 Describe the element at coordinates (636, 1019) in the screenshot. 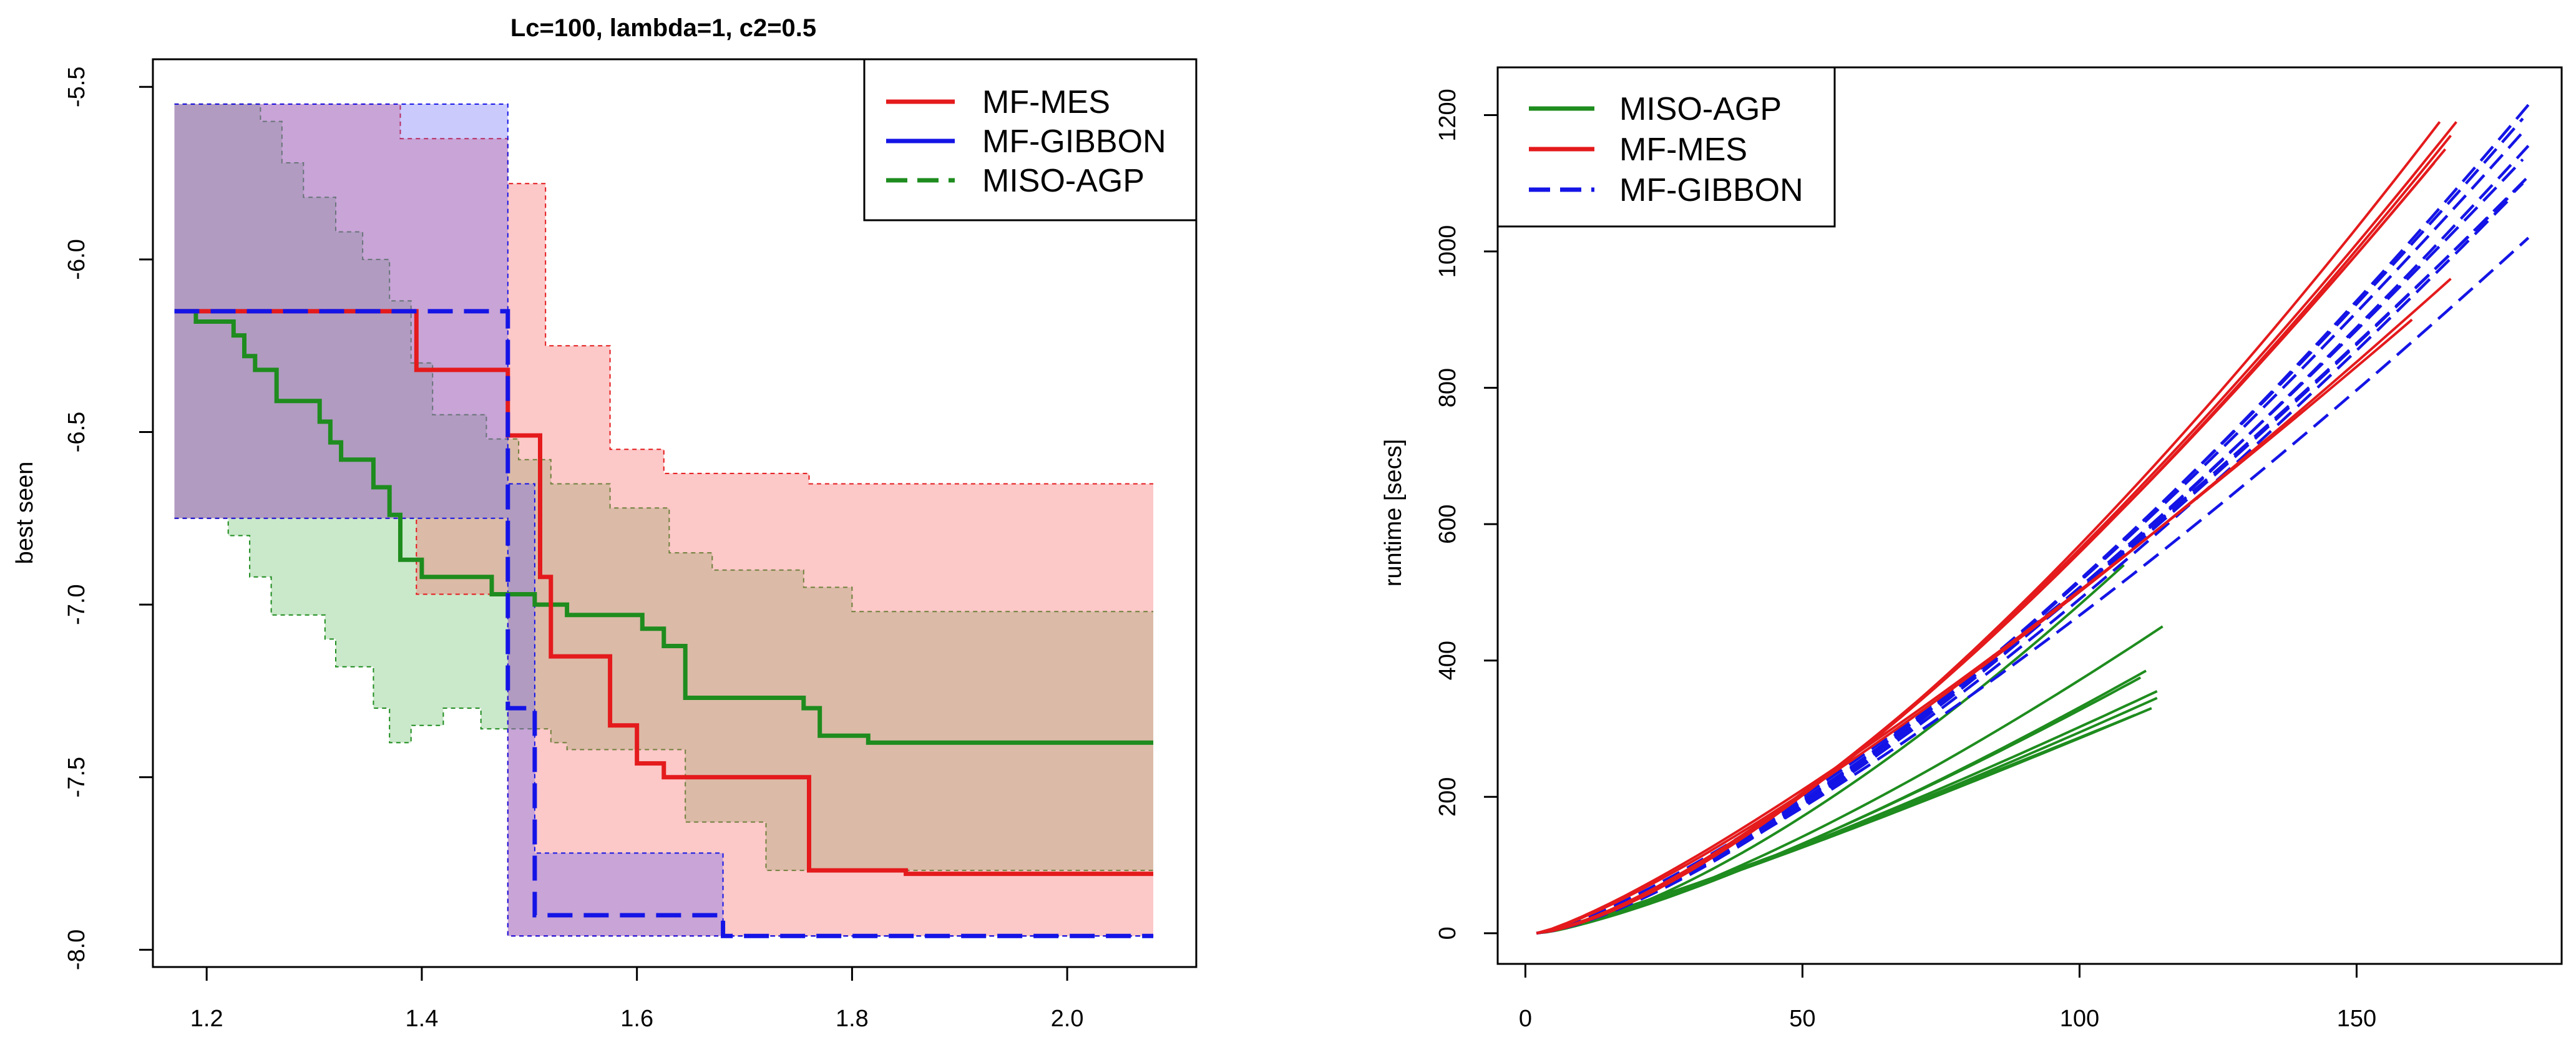

I see `left-chart-x-tick-label: 1.6` at that location.